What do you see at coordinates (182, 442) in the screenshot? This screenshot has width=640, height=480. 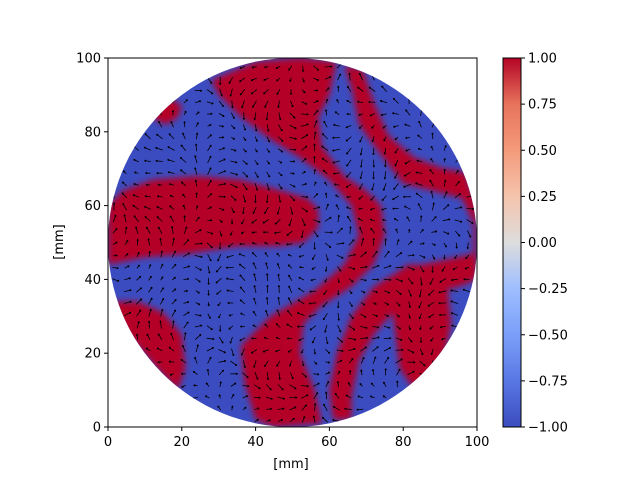 I see `x-tick-label: 20` at bounding box center [182, 442].